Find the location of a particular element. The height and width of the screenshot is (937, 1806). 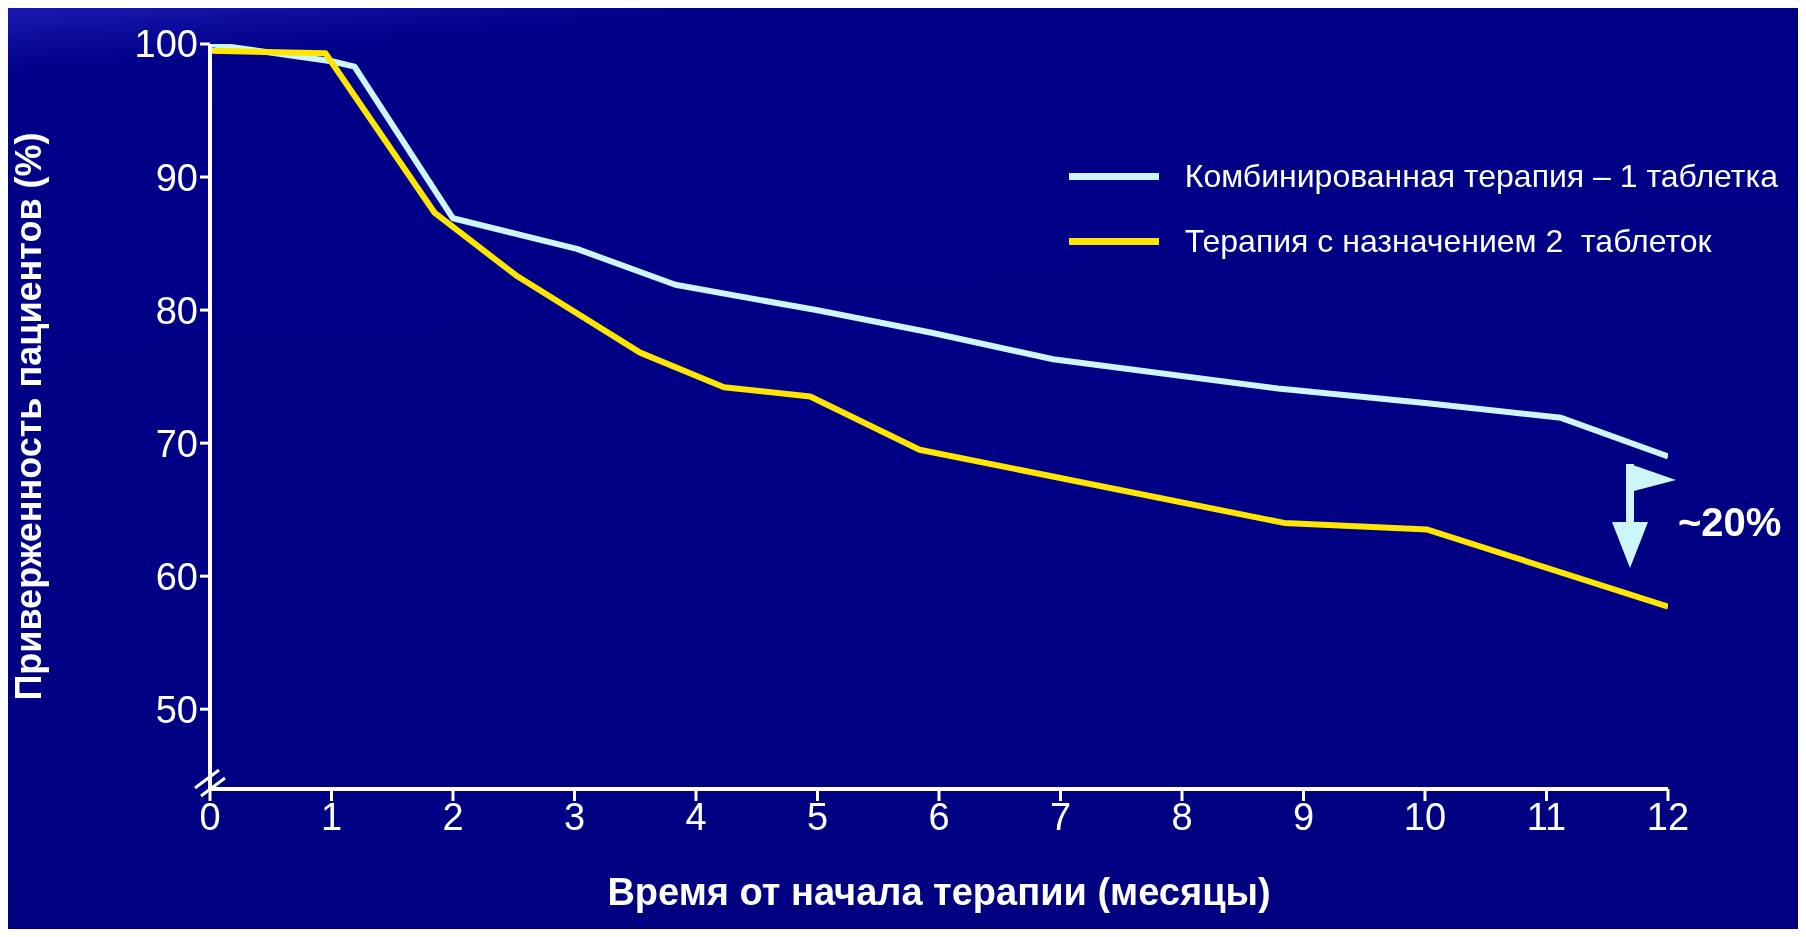

x-tick-label: 9 is located at coordinates (1303, 816).